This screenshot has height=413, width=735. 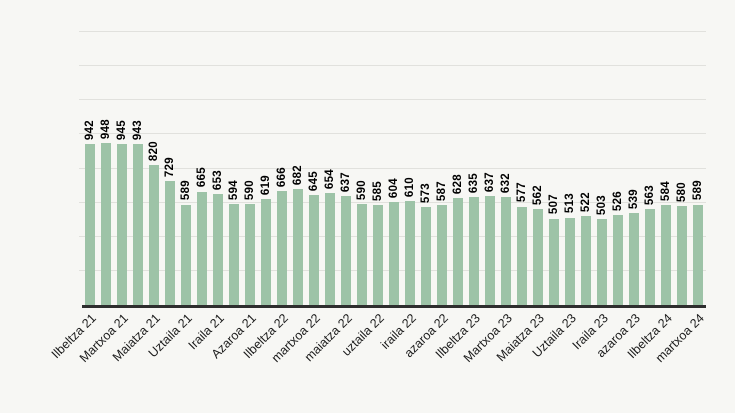 What do you see at coordinates (298, 174) in the screenshot?
I see `bar-value-label: 682` at bounding box center [298, 174].